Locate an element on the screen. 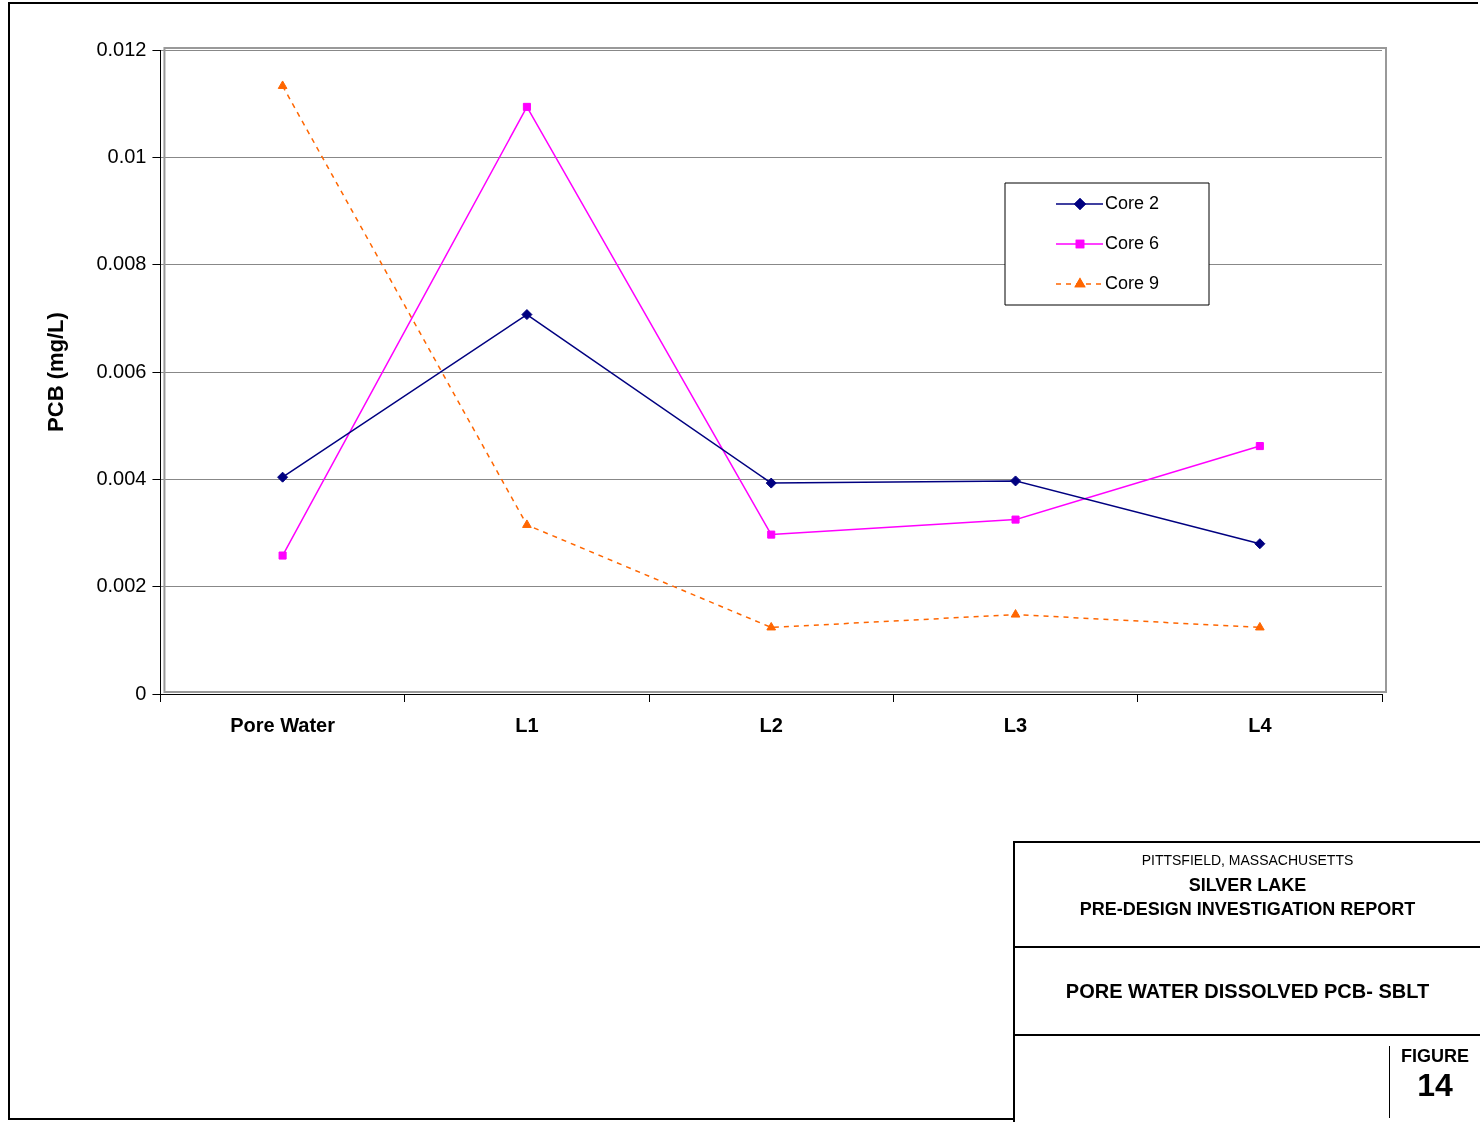  y-axis-title: PCB (mg/L) is located at coordinates (56, 372).